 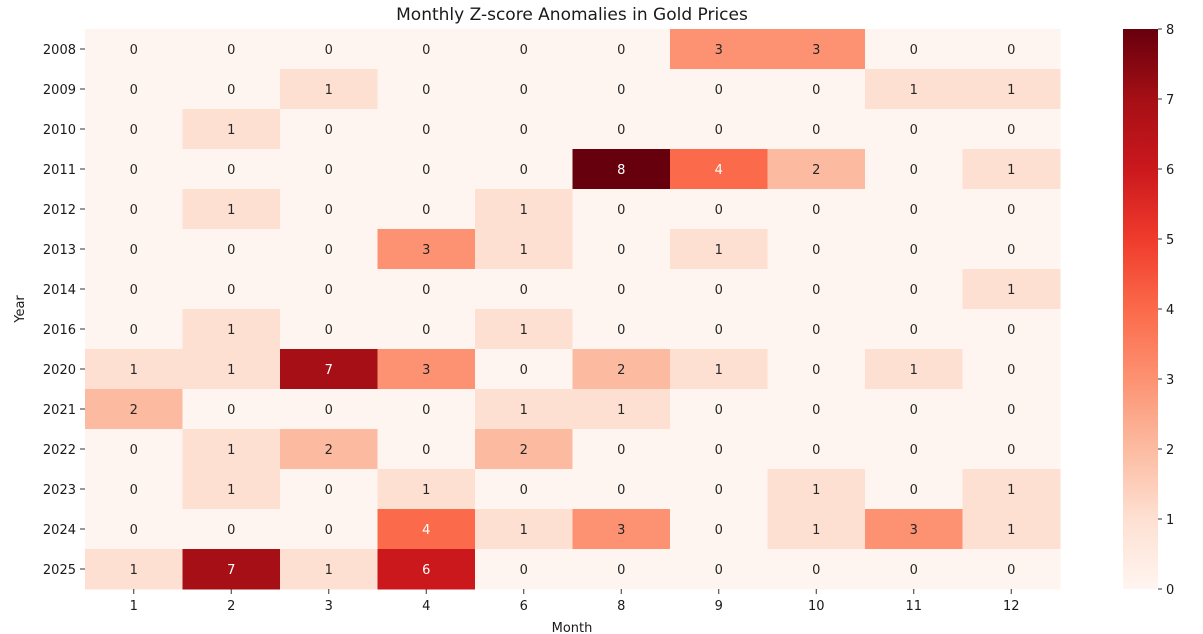 What do you see at coordinates (59, 530) in the screenshot?
I see `y-tick-label: 2024` at bounding box center [59, 530].